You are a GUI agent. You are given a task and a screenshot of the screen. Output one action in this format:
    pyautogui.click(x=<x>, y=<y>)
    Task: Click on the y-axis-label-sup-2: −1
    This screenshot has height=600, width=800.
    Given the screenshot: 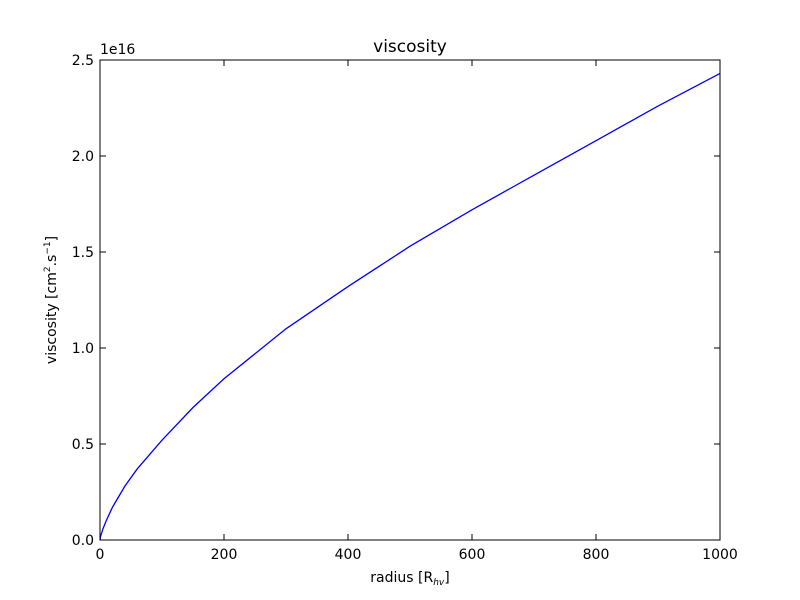 What is the action you would take?
    pyautogui.click(x=48, y=247)
    